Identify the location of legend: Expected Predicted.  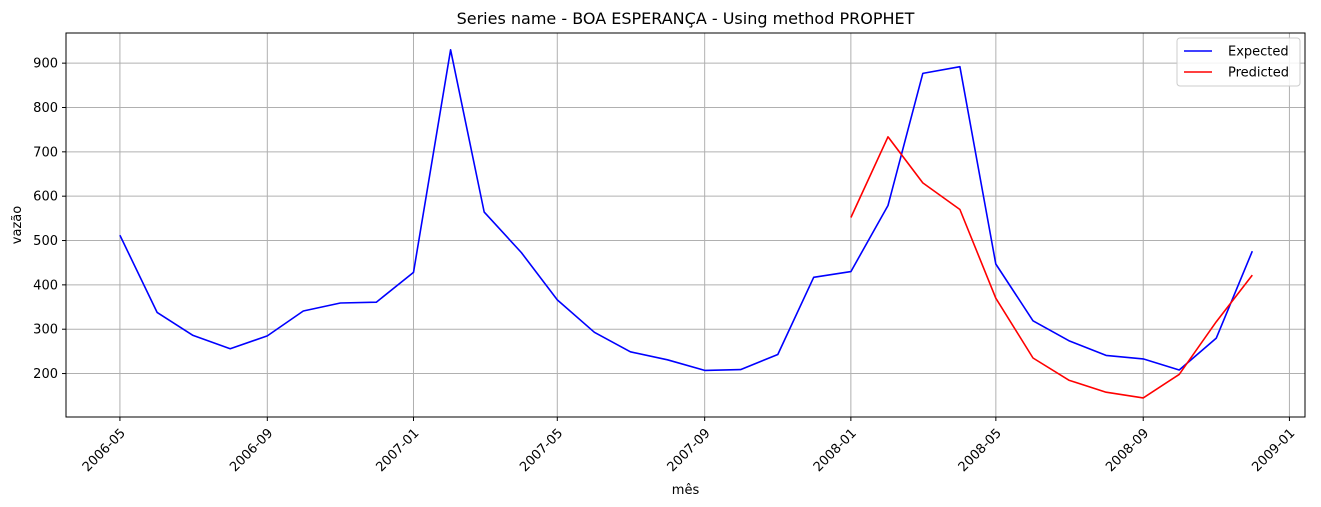
(1238, 62).